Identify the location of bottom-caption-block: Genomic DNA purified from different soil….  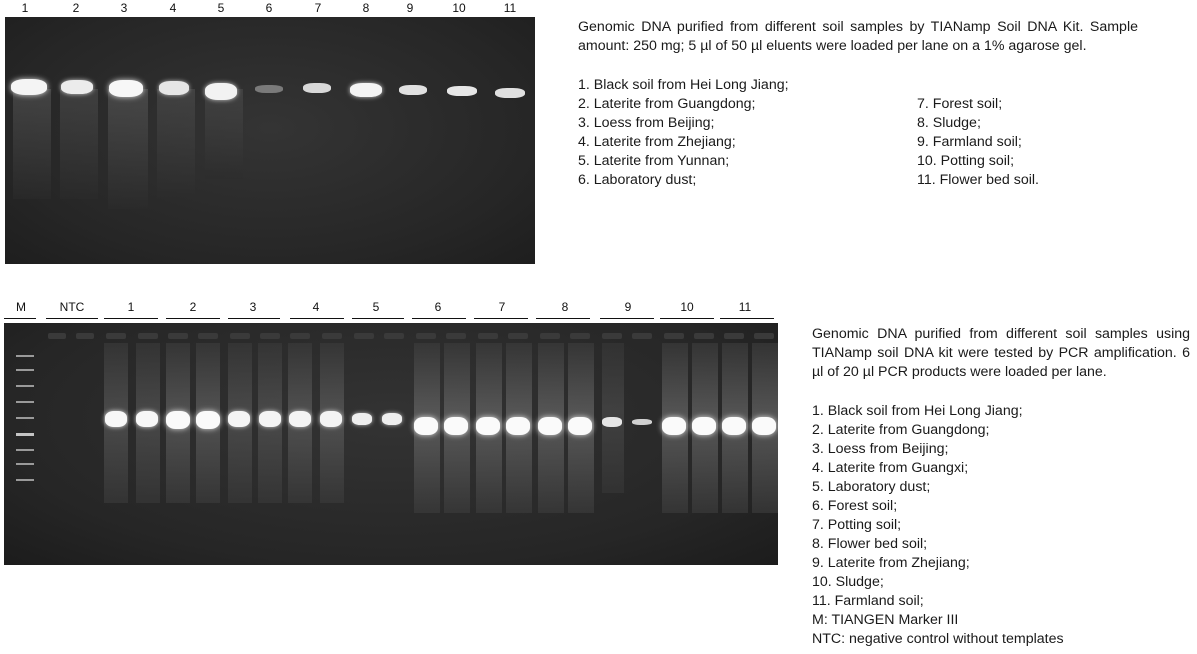
(1001, 353).